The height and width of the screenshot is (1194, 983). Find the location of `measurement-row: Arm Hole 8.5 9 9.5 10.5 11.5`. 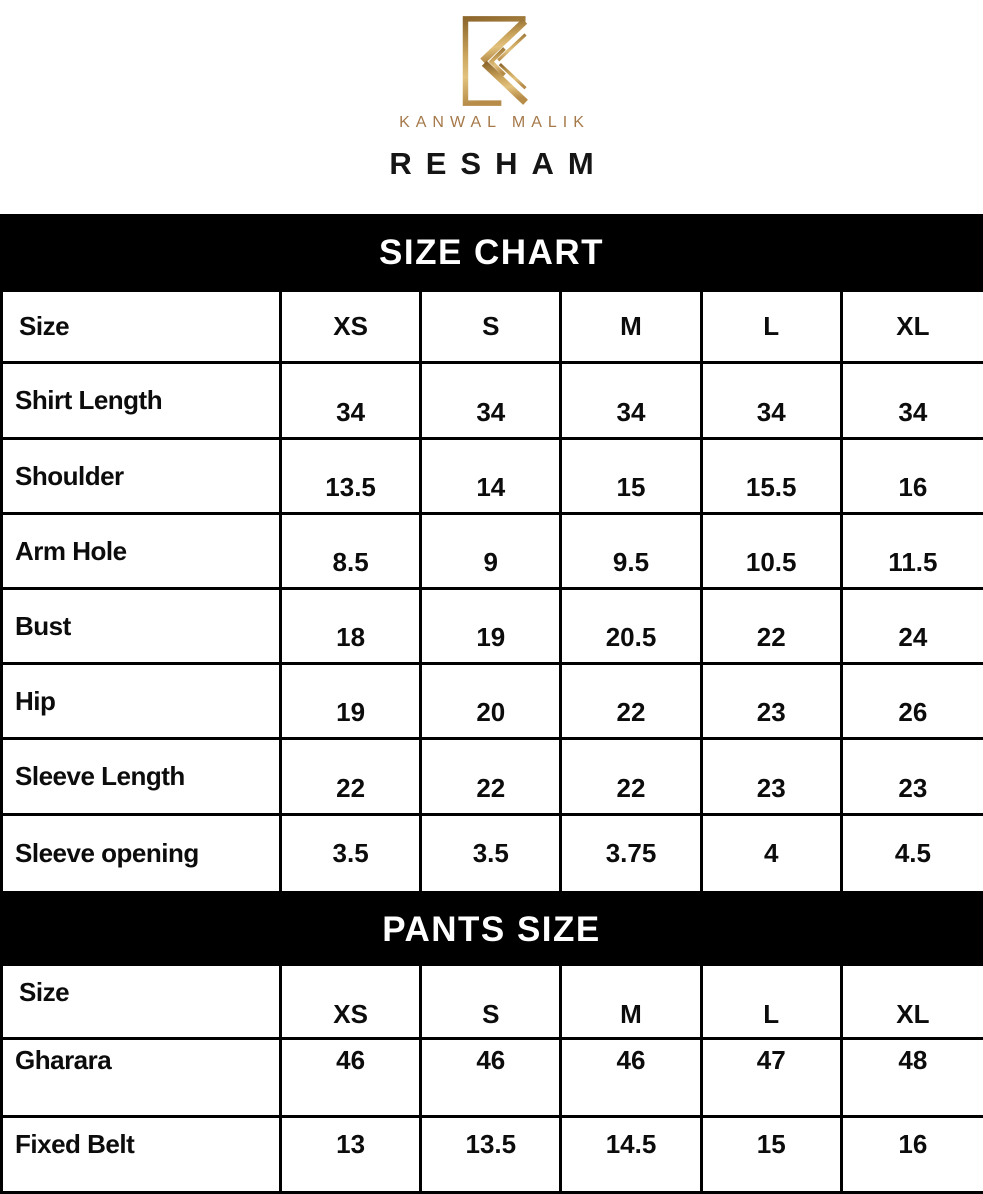

measurement-row: Arm Hole 8.5 9 9.5 10.5 11.5 is located at coordinates (493, 552).